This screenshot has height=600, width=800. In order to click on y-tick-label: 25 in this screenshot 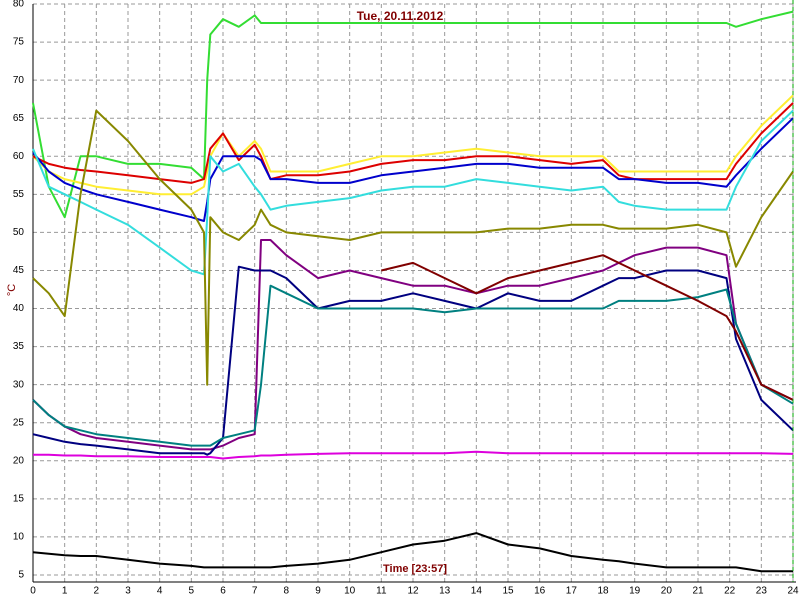, I will do `click(19, 422)`.